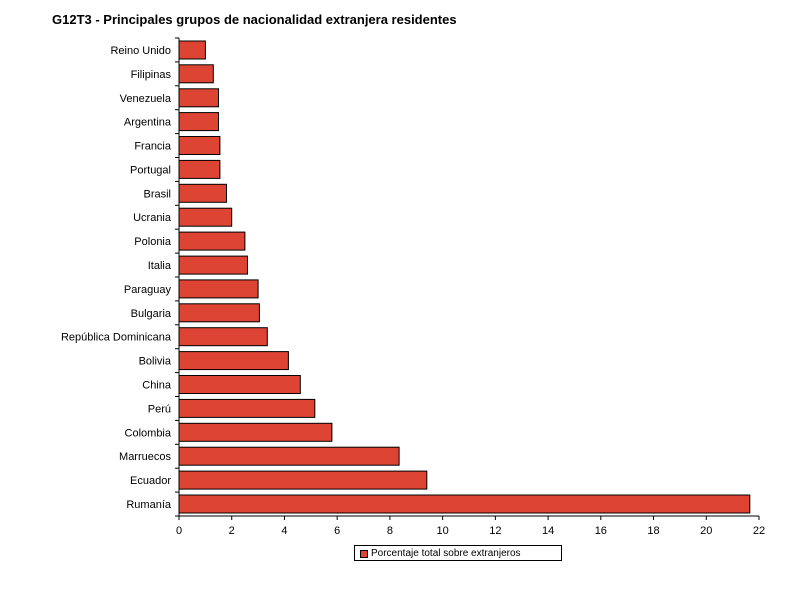  What do you see at coordinates (198, 122) in the screenshot?
I see `bar-argentina` at bounding box center [198, 122].